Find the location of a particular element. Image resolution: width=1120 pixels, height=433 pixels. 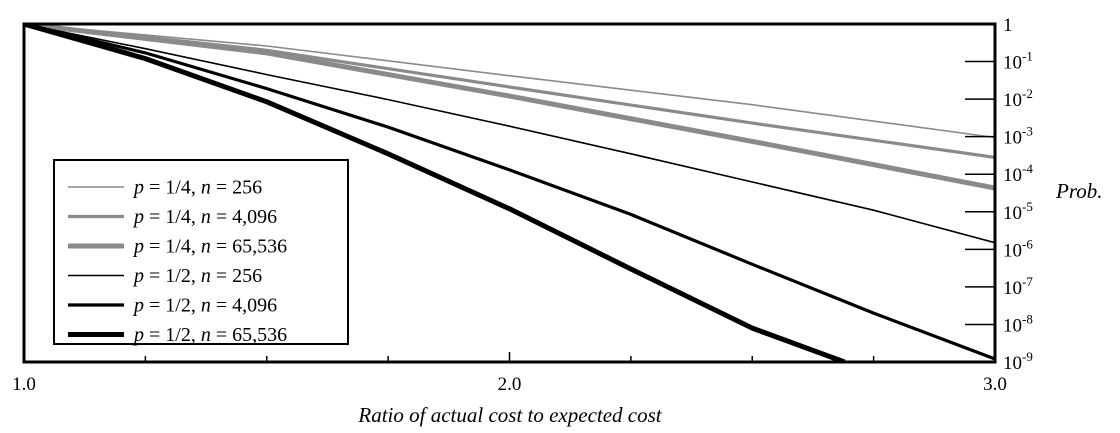

x-tick-label: 1.0 is located at coordinates (24, 384).